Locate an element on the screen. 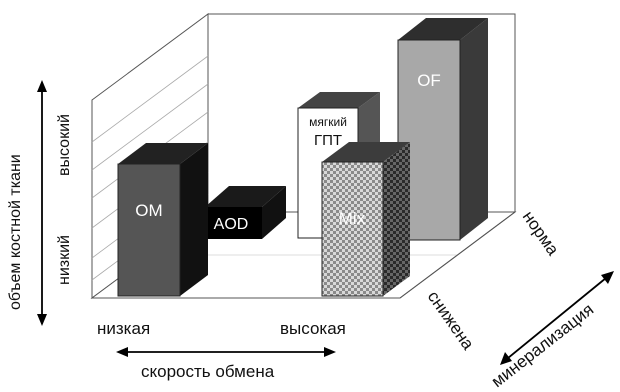 This screenshot has height=392, width=620. z-axis-title: минерализация is located at coordinates (542, 345).